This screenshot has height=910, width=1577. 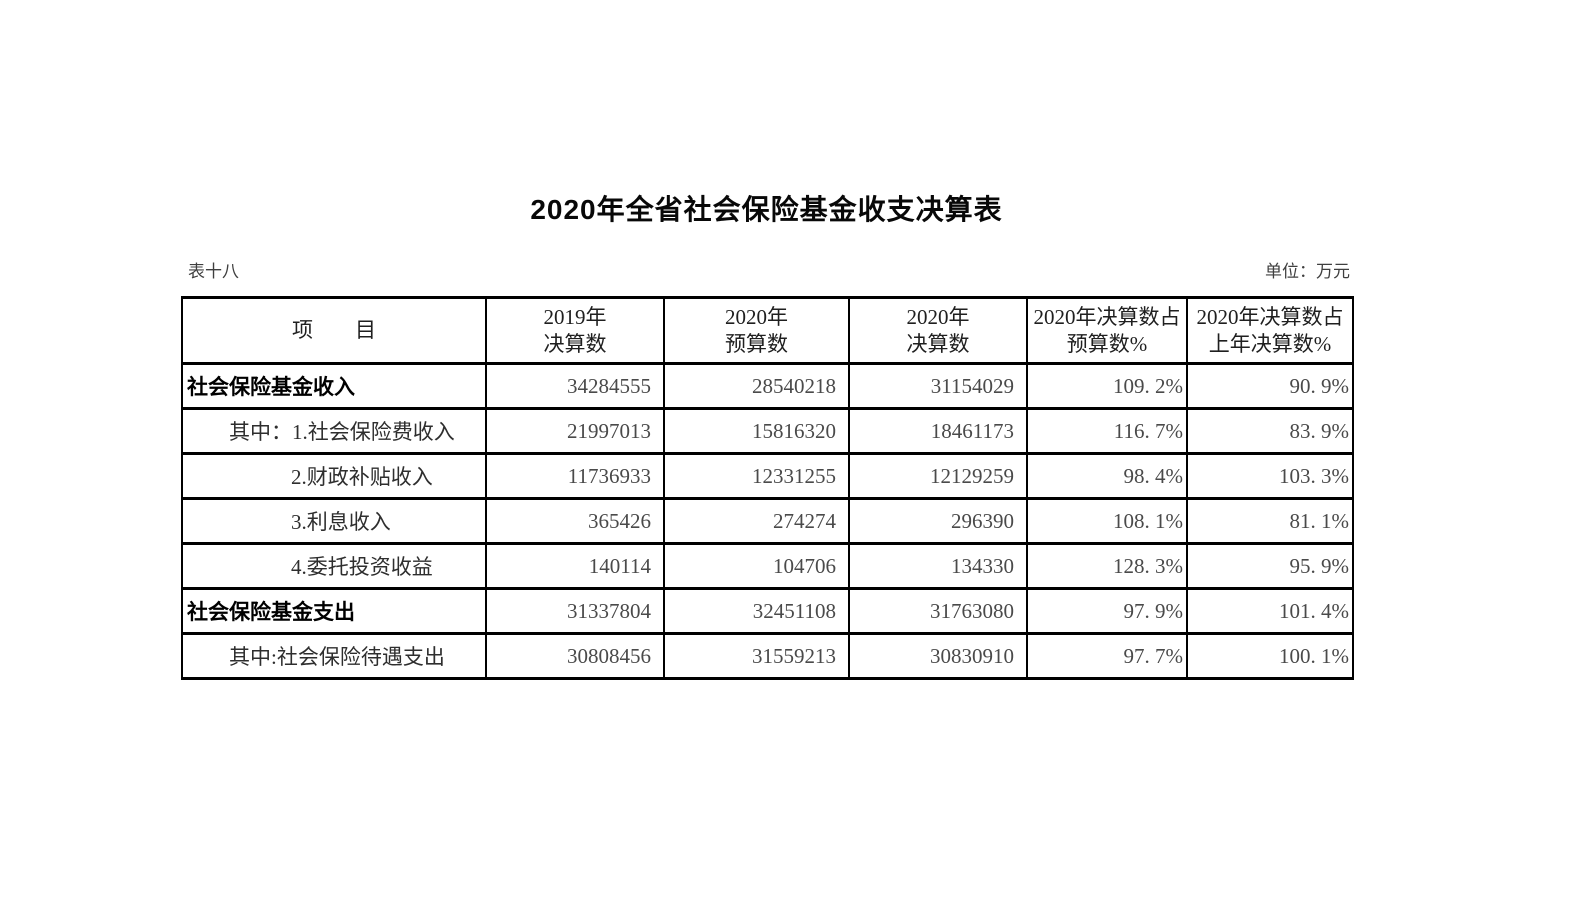 What do you see at coordinates (334, 386) in the screenshot?
I see `cell-item: 社会保险基金收入` at bounding box center [334, 386].